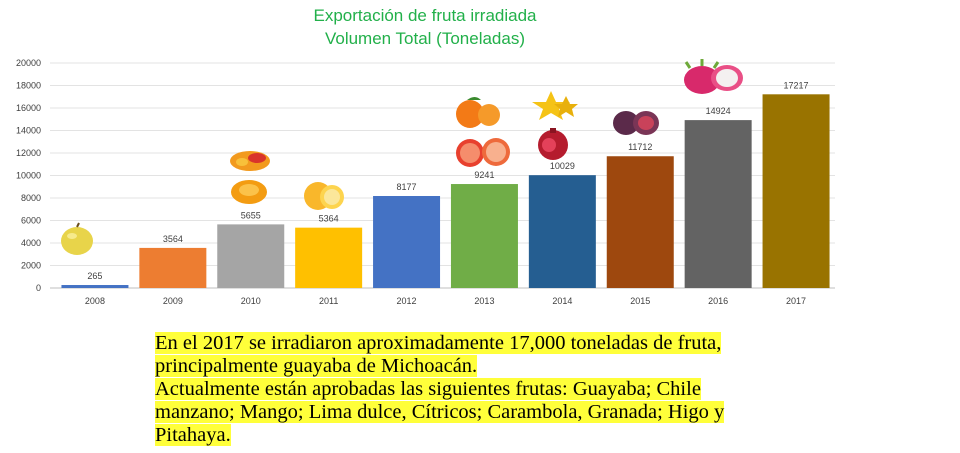  Describe the element at coordinates (28, 86) in the screenshot. I see `y-tick-label: 18000` at that location.